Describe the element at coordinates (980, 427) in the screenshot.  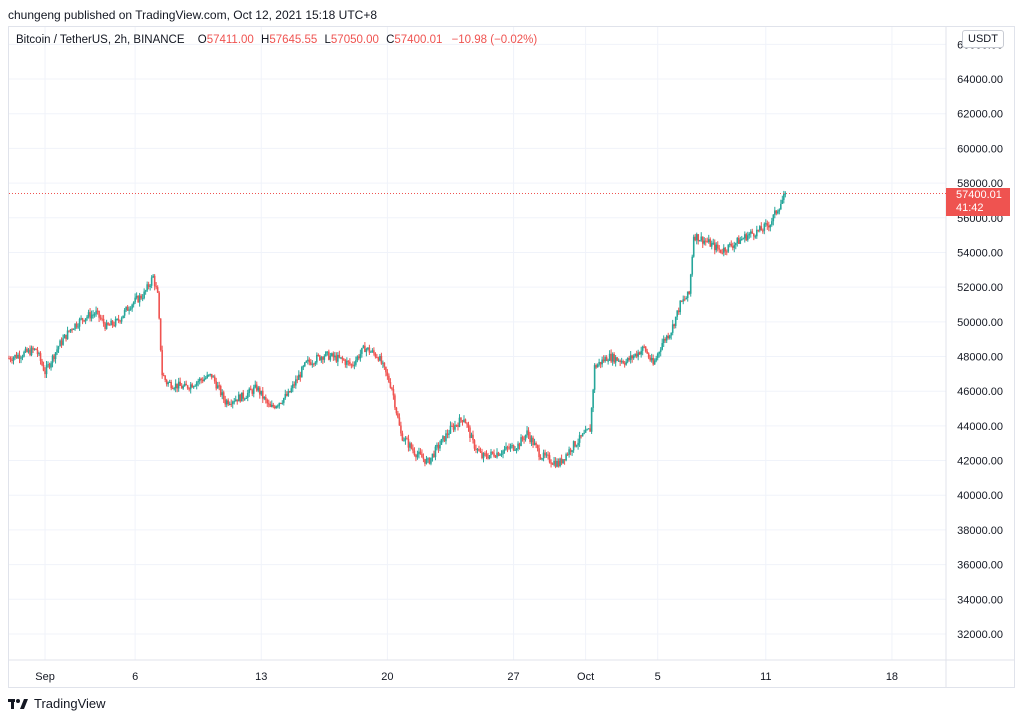
I see `price-tick-label: 44000.00` at that location.